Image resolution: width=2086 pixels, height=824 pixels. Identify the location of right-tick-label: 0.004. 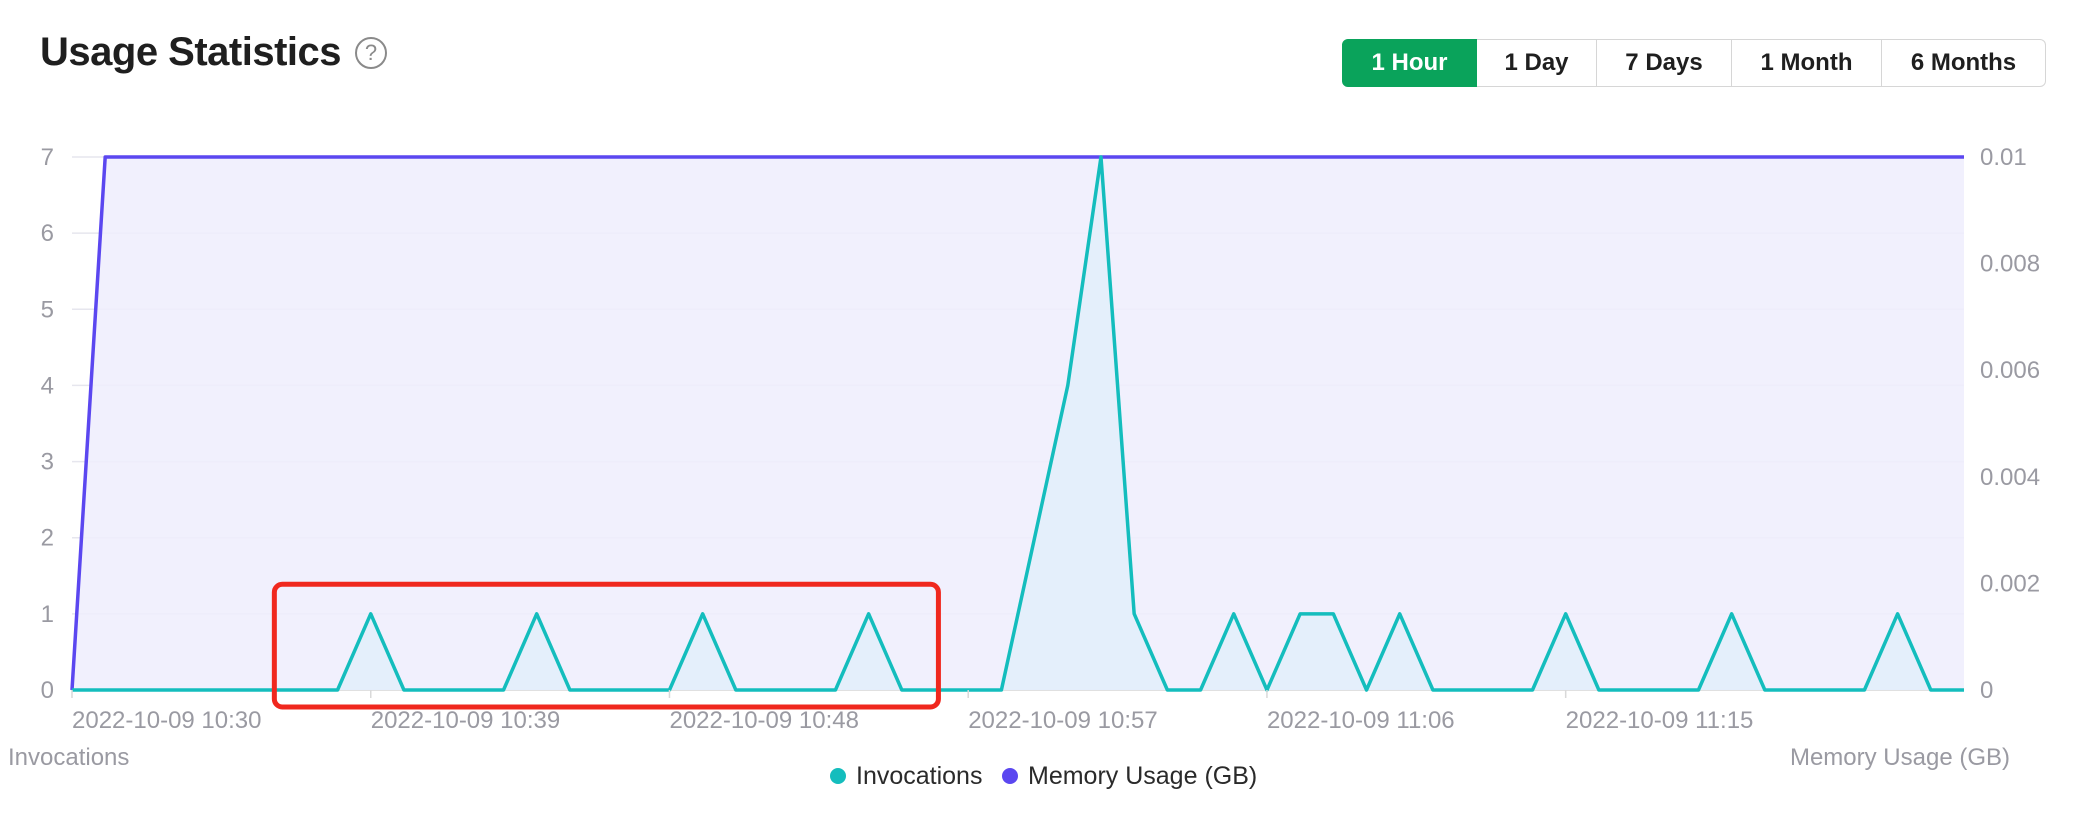
(2010, 477).